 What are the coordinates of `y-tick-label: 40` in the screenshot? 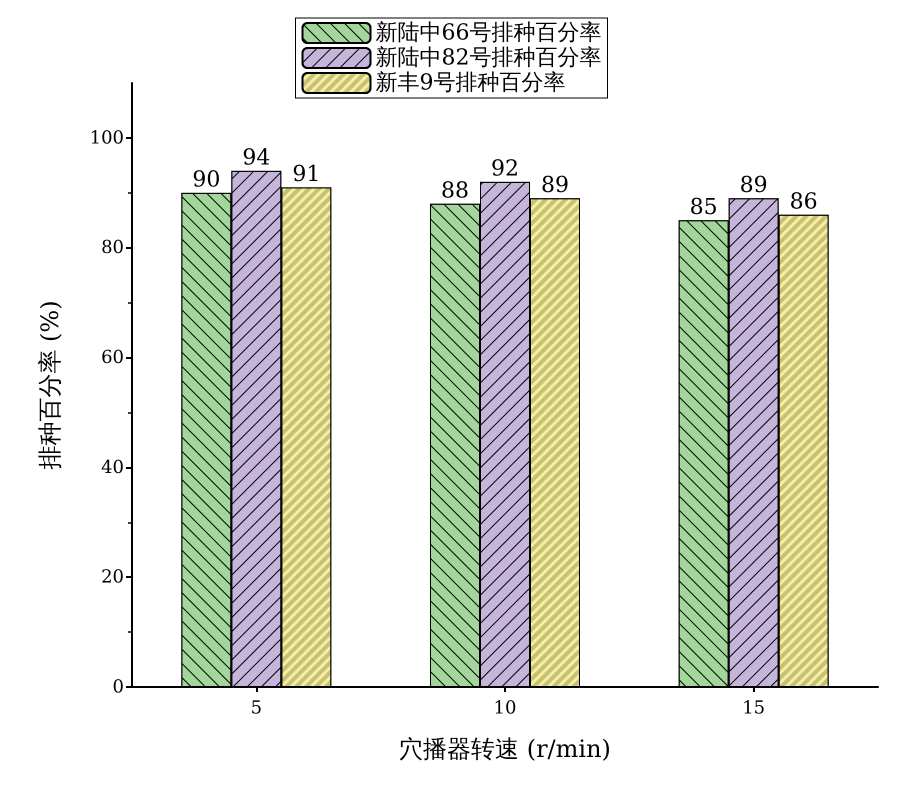 It's located at (112, 467).